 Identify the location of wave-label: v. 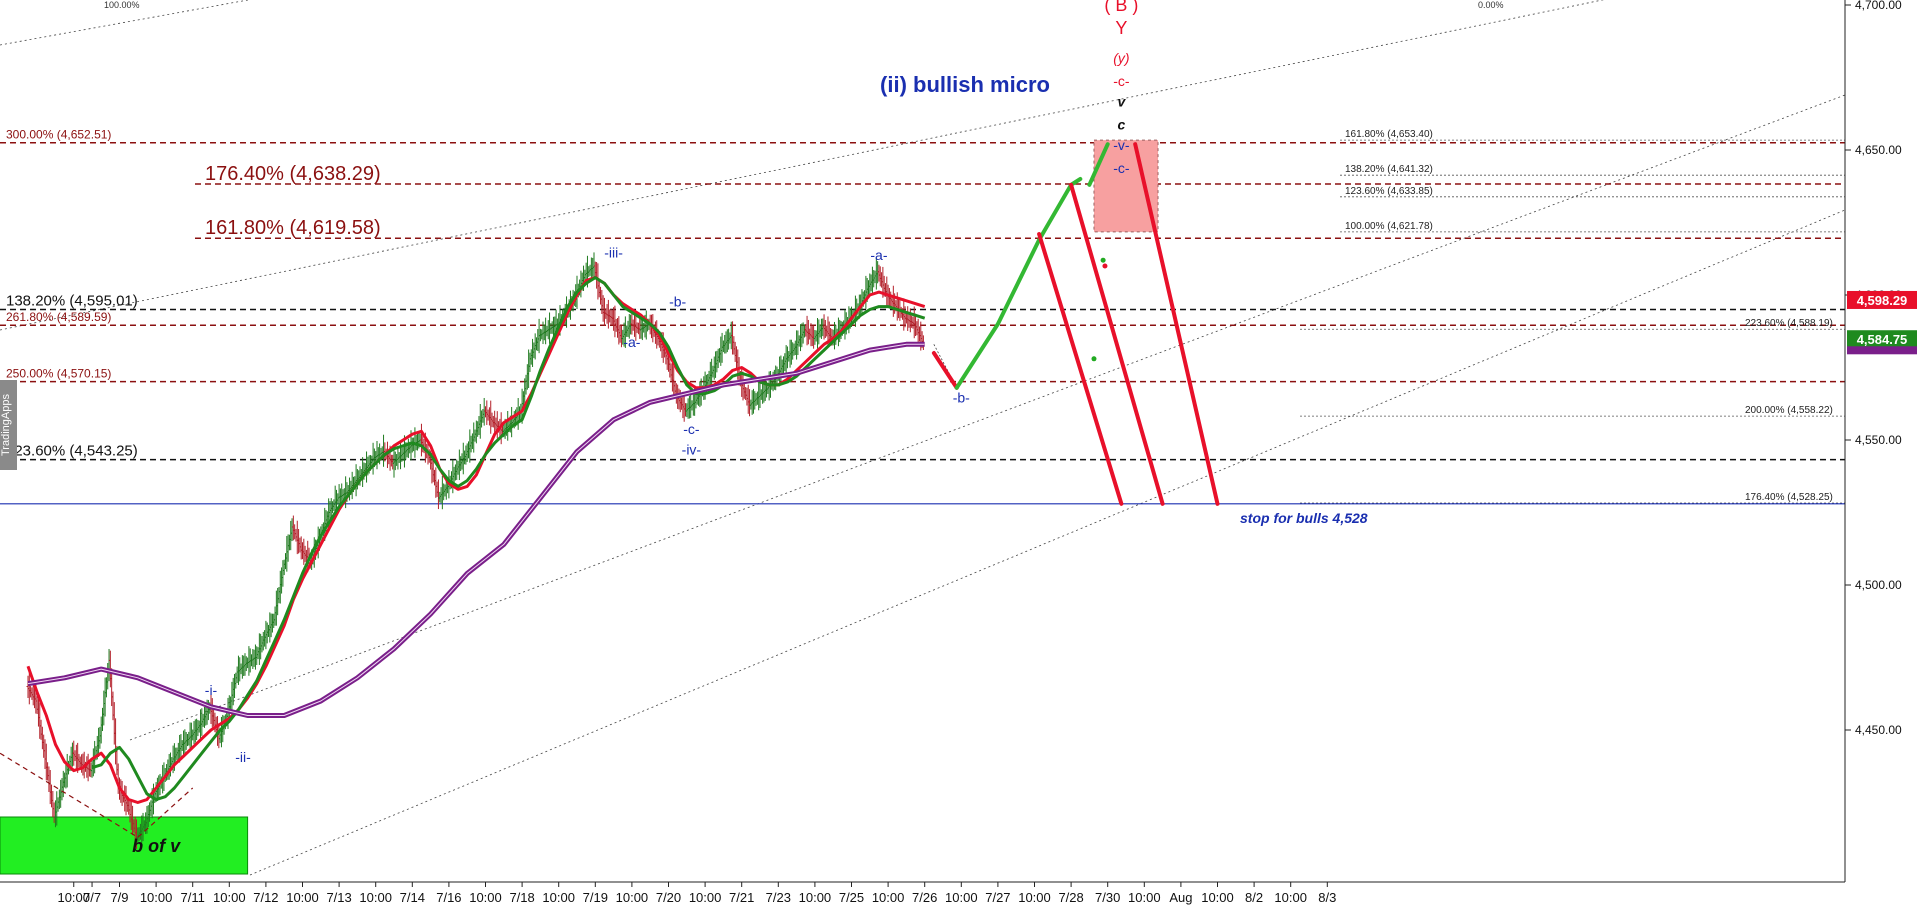
(1122, 102).